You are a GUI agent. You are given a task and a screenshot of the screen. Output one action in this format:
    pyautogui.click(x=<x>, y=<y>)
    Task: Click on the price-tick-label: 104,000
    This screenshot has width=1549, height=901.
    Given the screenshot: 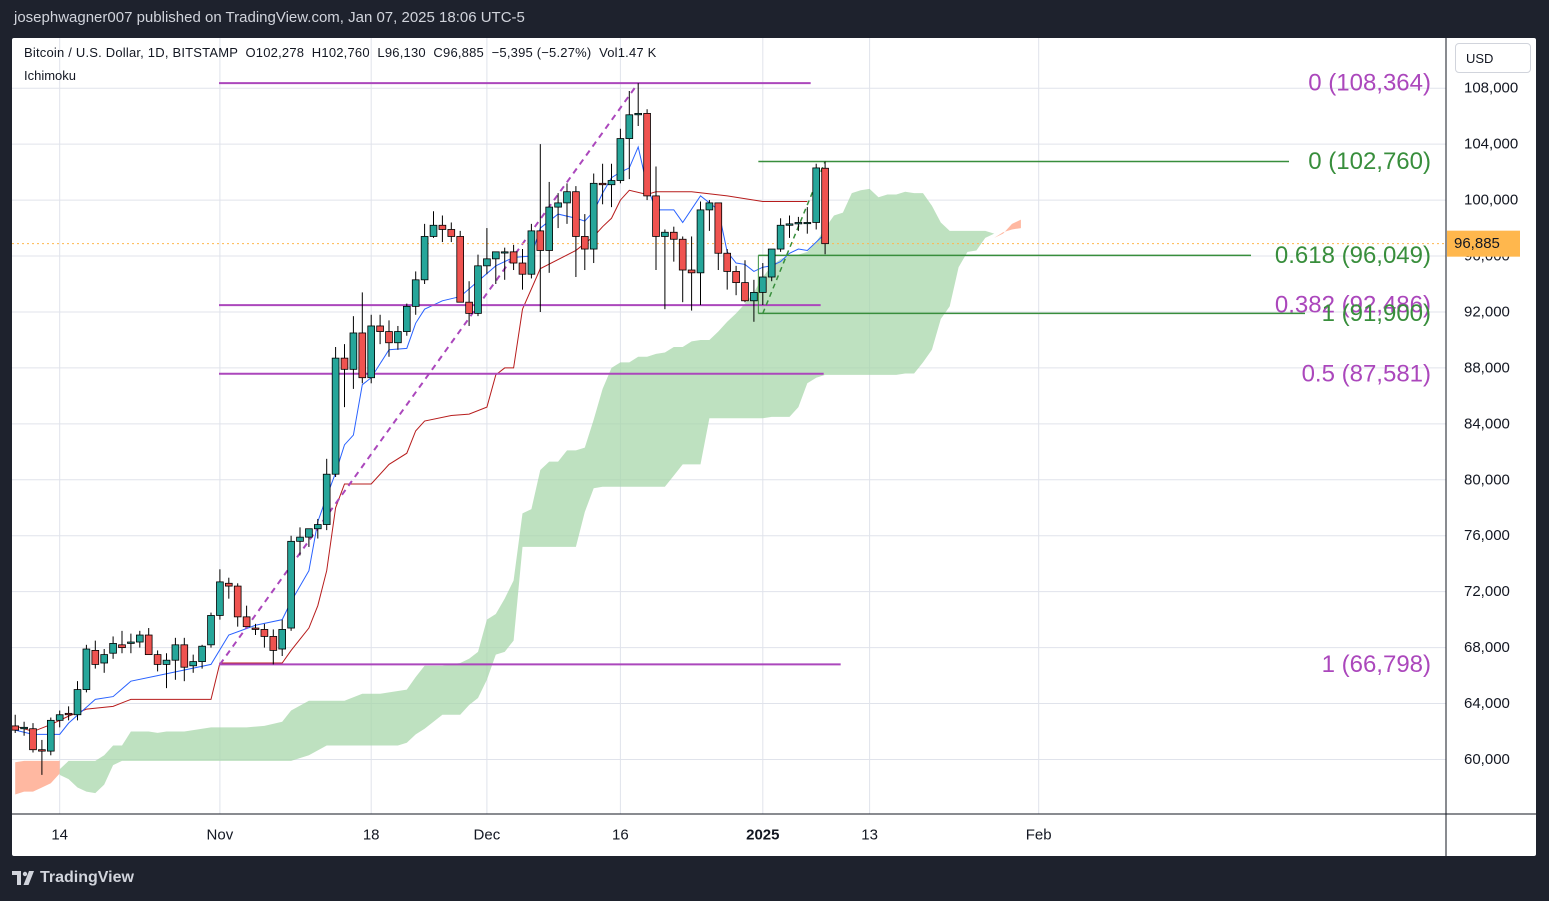 What is the action you would take?
    pyautogui.click(x=1491, y=144)
    